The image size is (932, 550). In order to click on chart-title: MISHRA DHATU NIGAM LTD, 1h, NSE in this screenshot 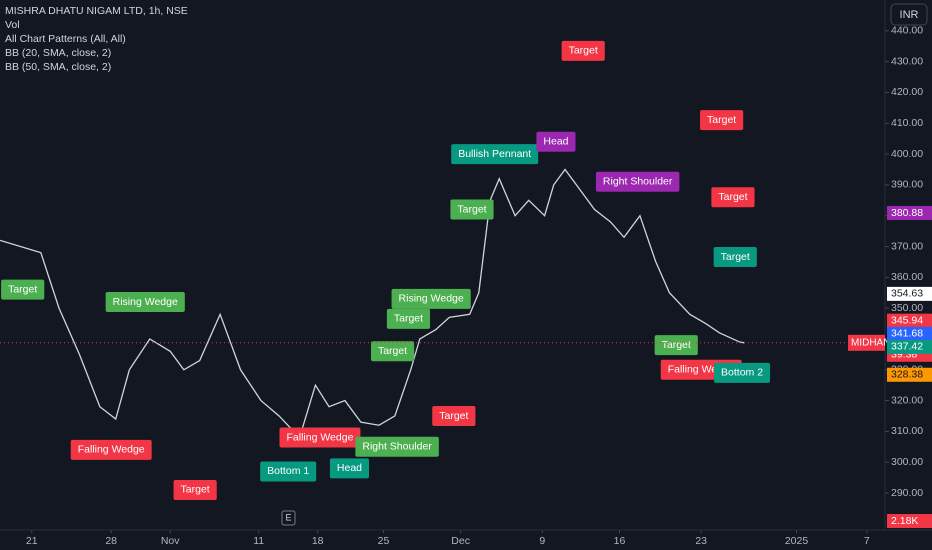, I will do `click(96, 11)`.